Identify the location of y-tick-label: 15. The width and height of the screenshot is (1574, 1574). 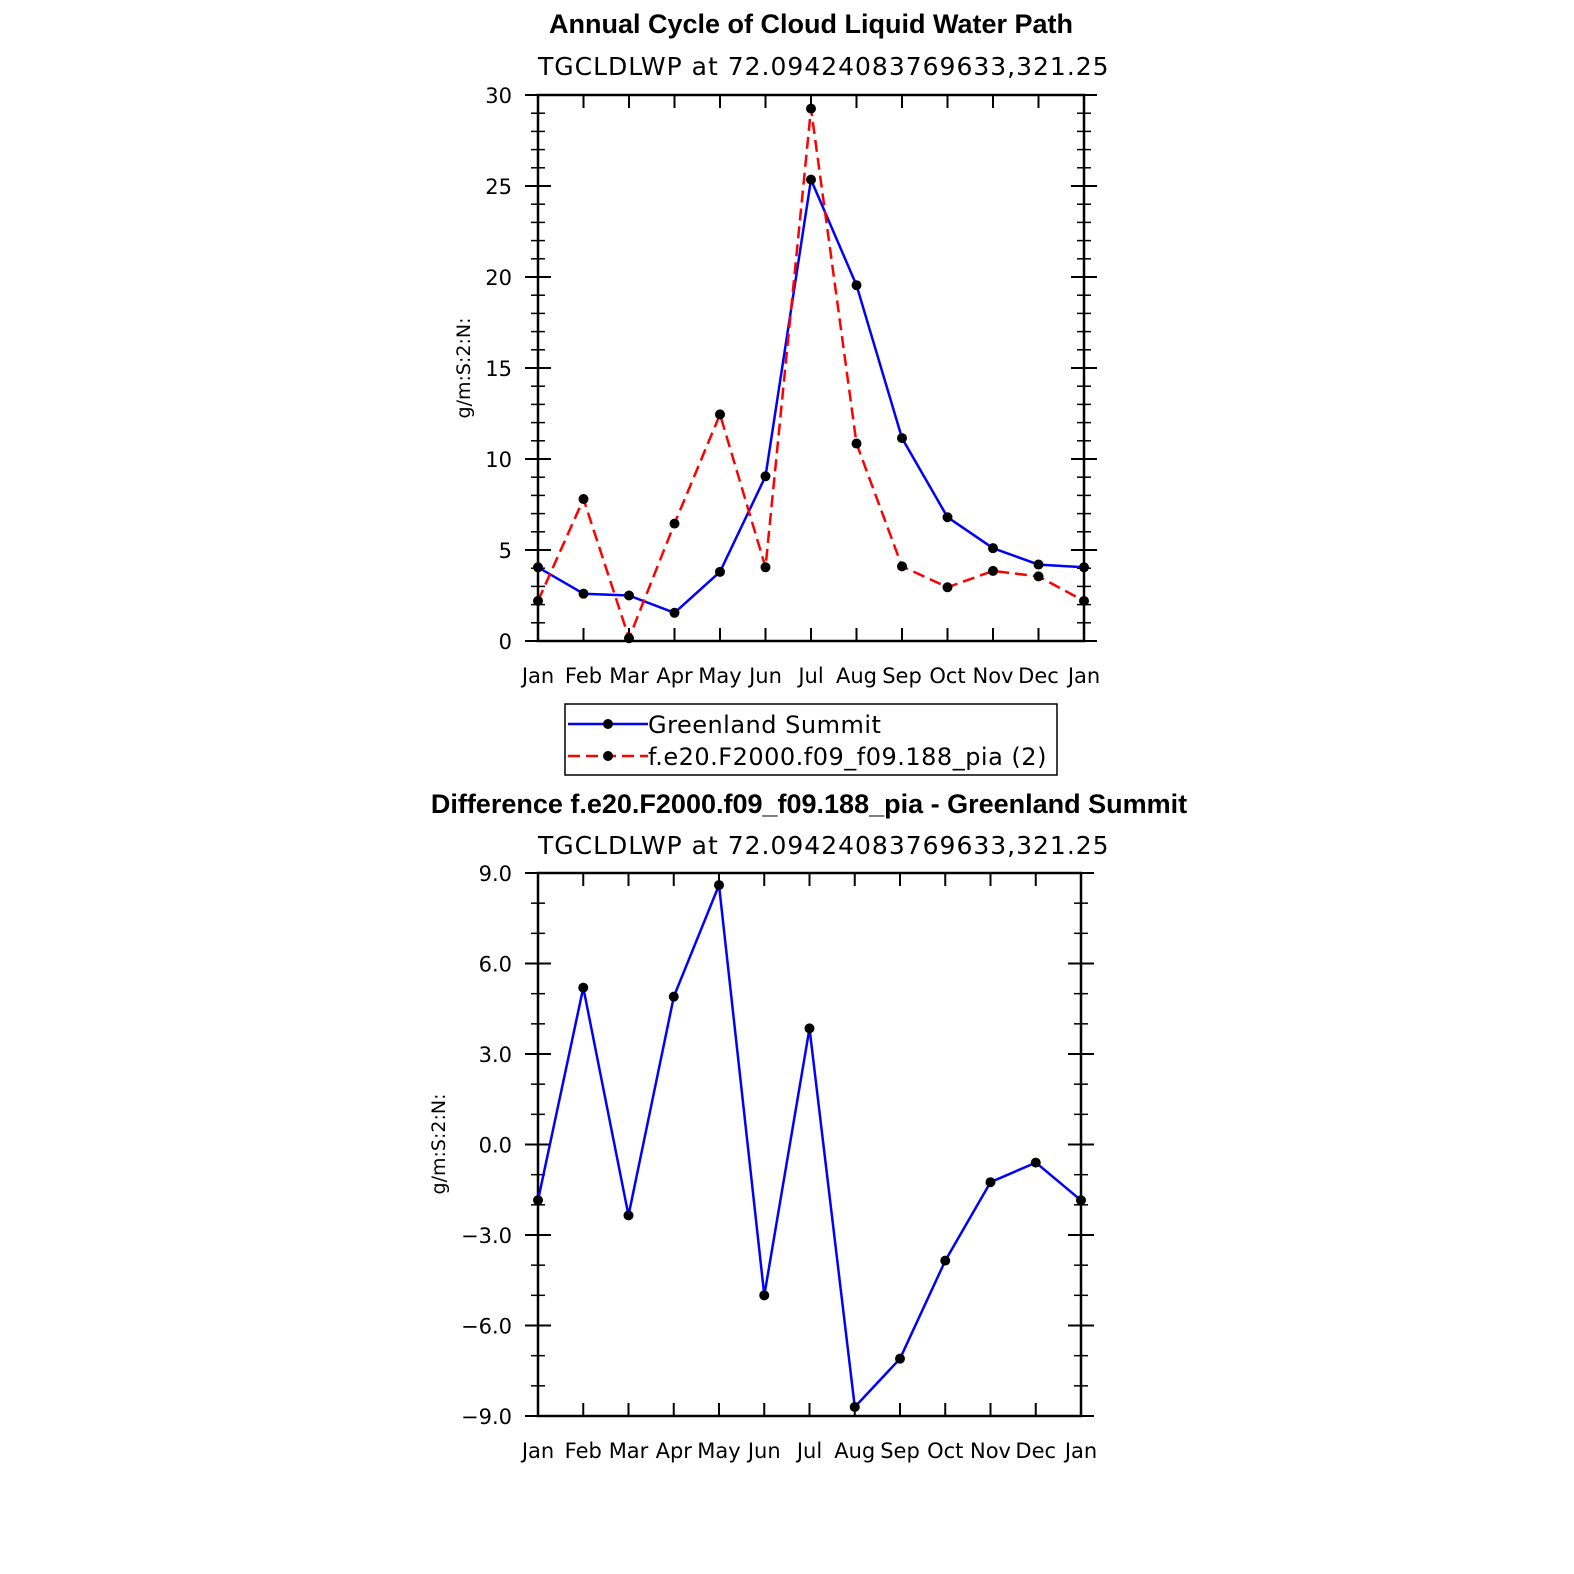
(498, 369).